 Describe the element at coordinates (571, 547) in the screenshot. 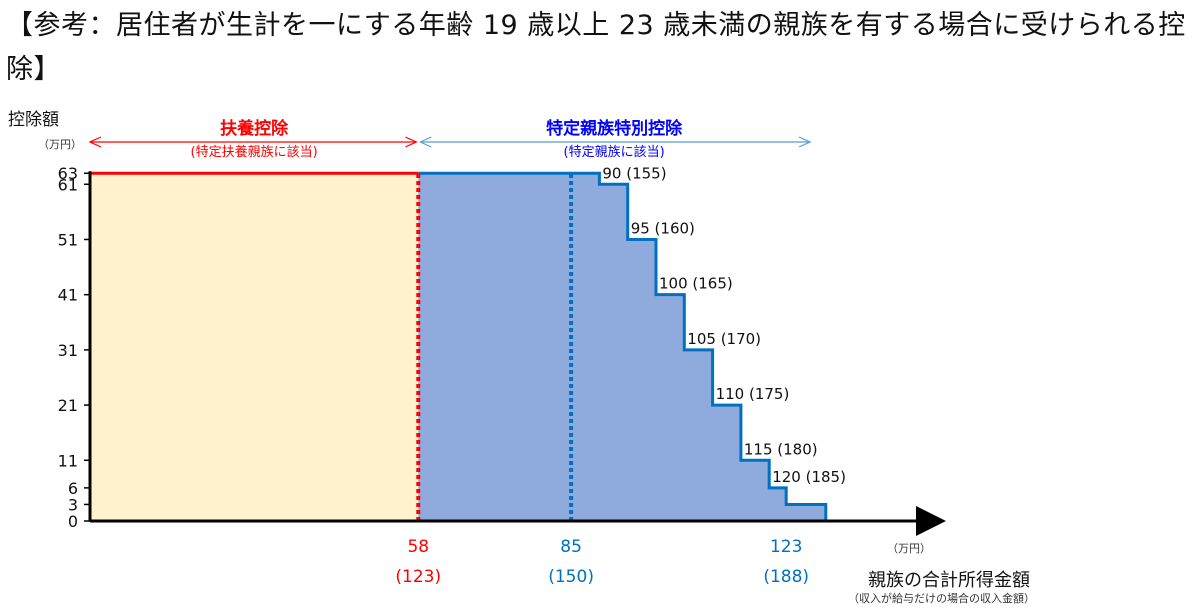

I see `x-label-85: 85` at that location.